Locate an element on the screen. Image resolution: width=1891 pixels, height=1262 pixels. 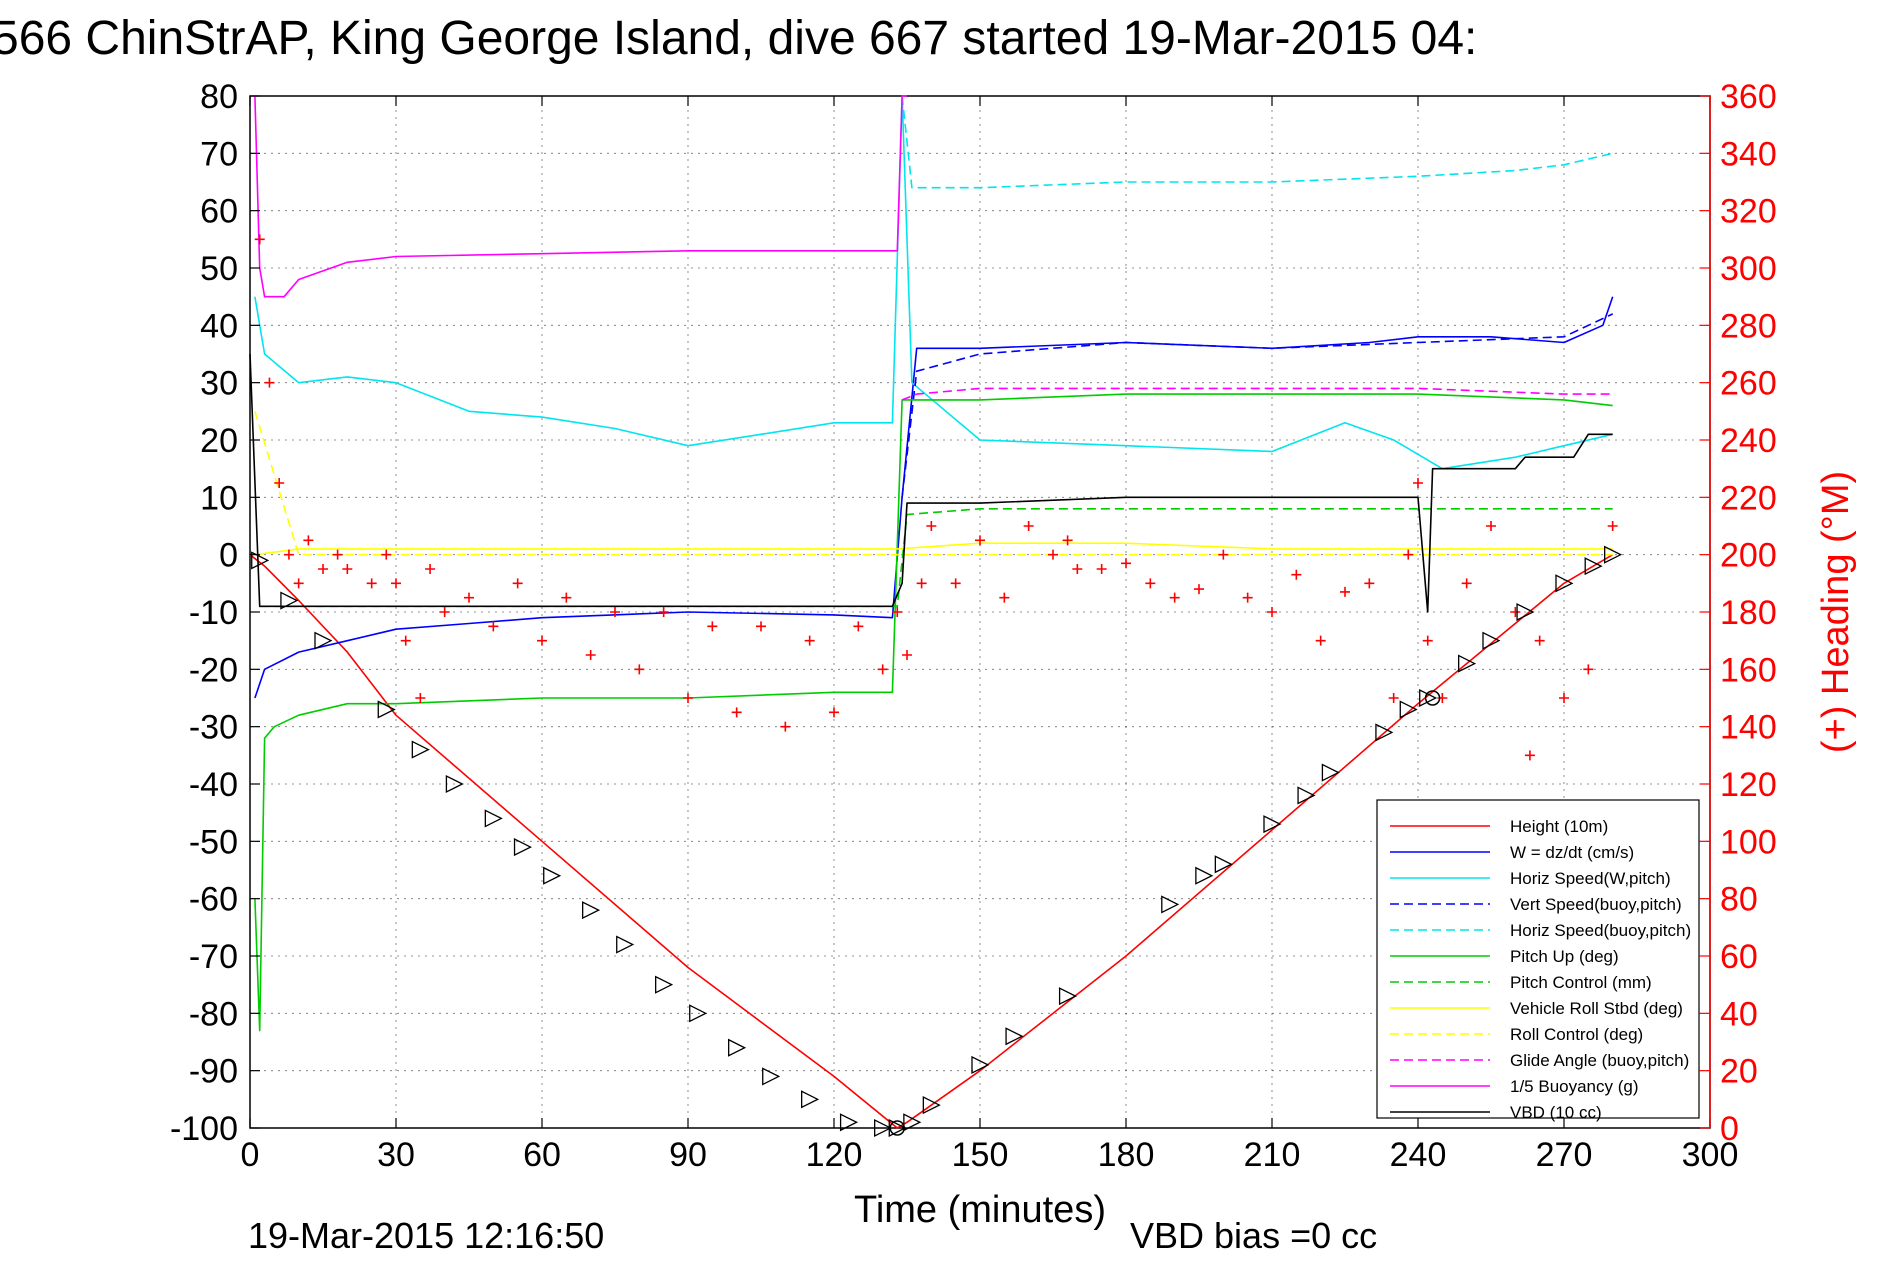
footer-timestamp: 19-Mar-2015 12:16:50 is located at coordinates (426, 1235).